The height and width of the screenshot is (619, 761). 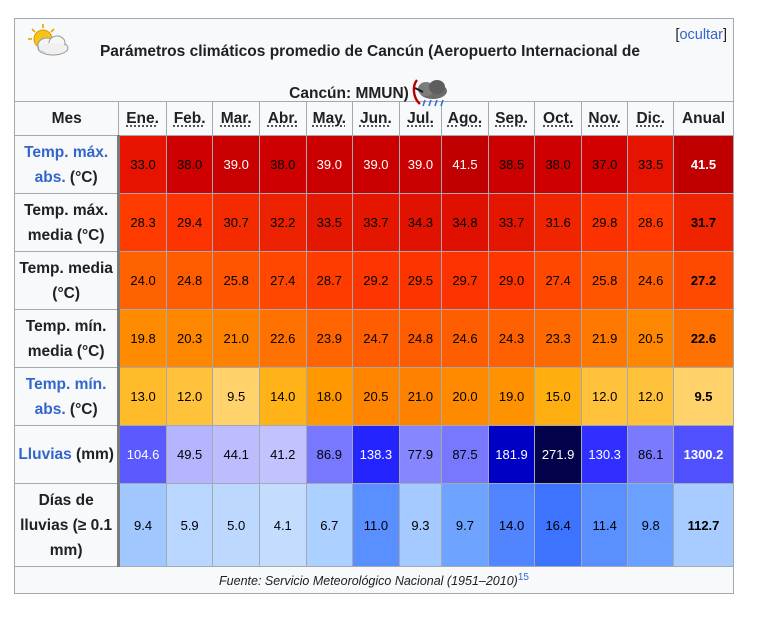 I want to click on header-month: Nov., so click(x=604, y=118).